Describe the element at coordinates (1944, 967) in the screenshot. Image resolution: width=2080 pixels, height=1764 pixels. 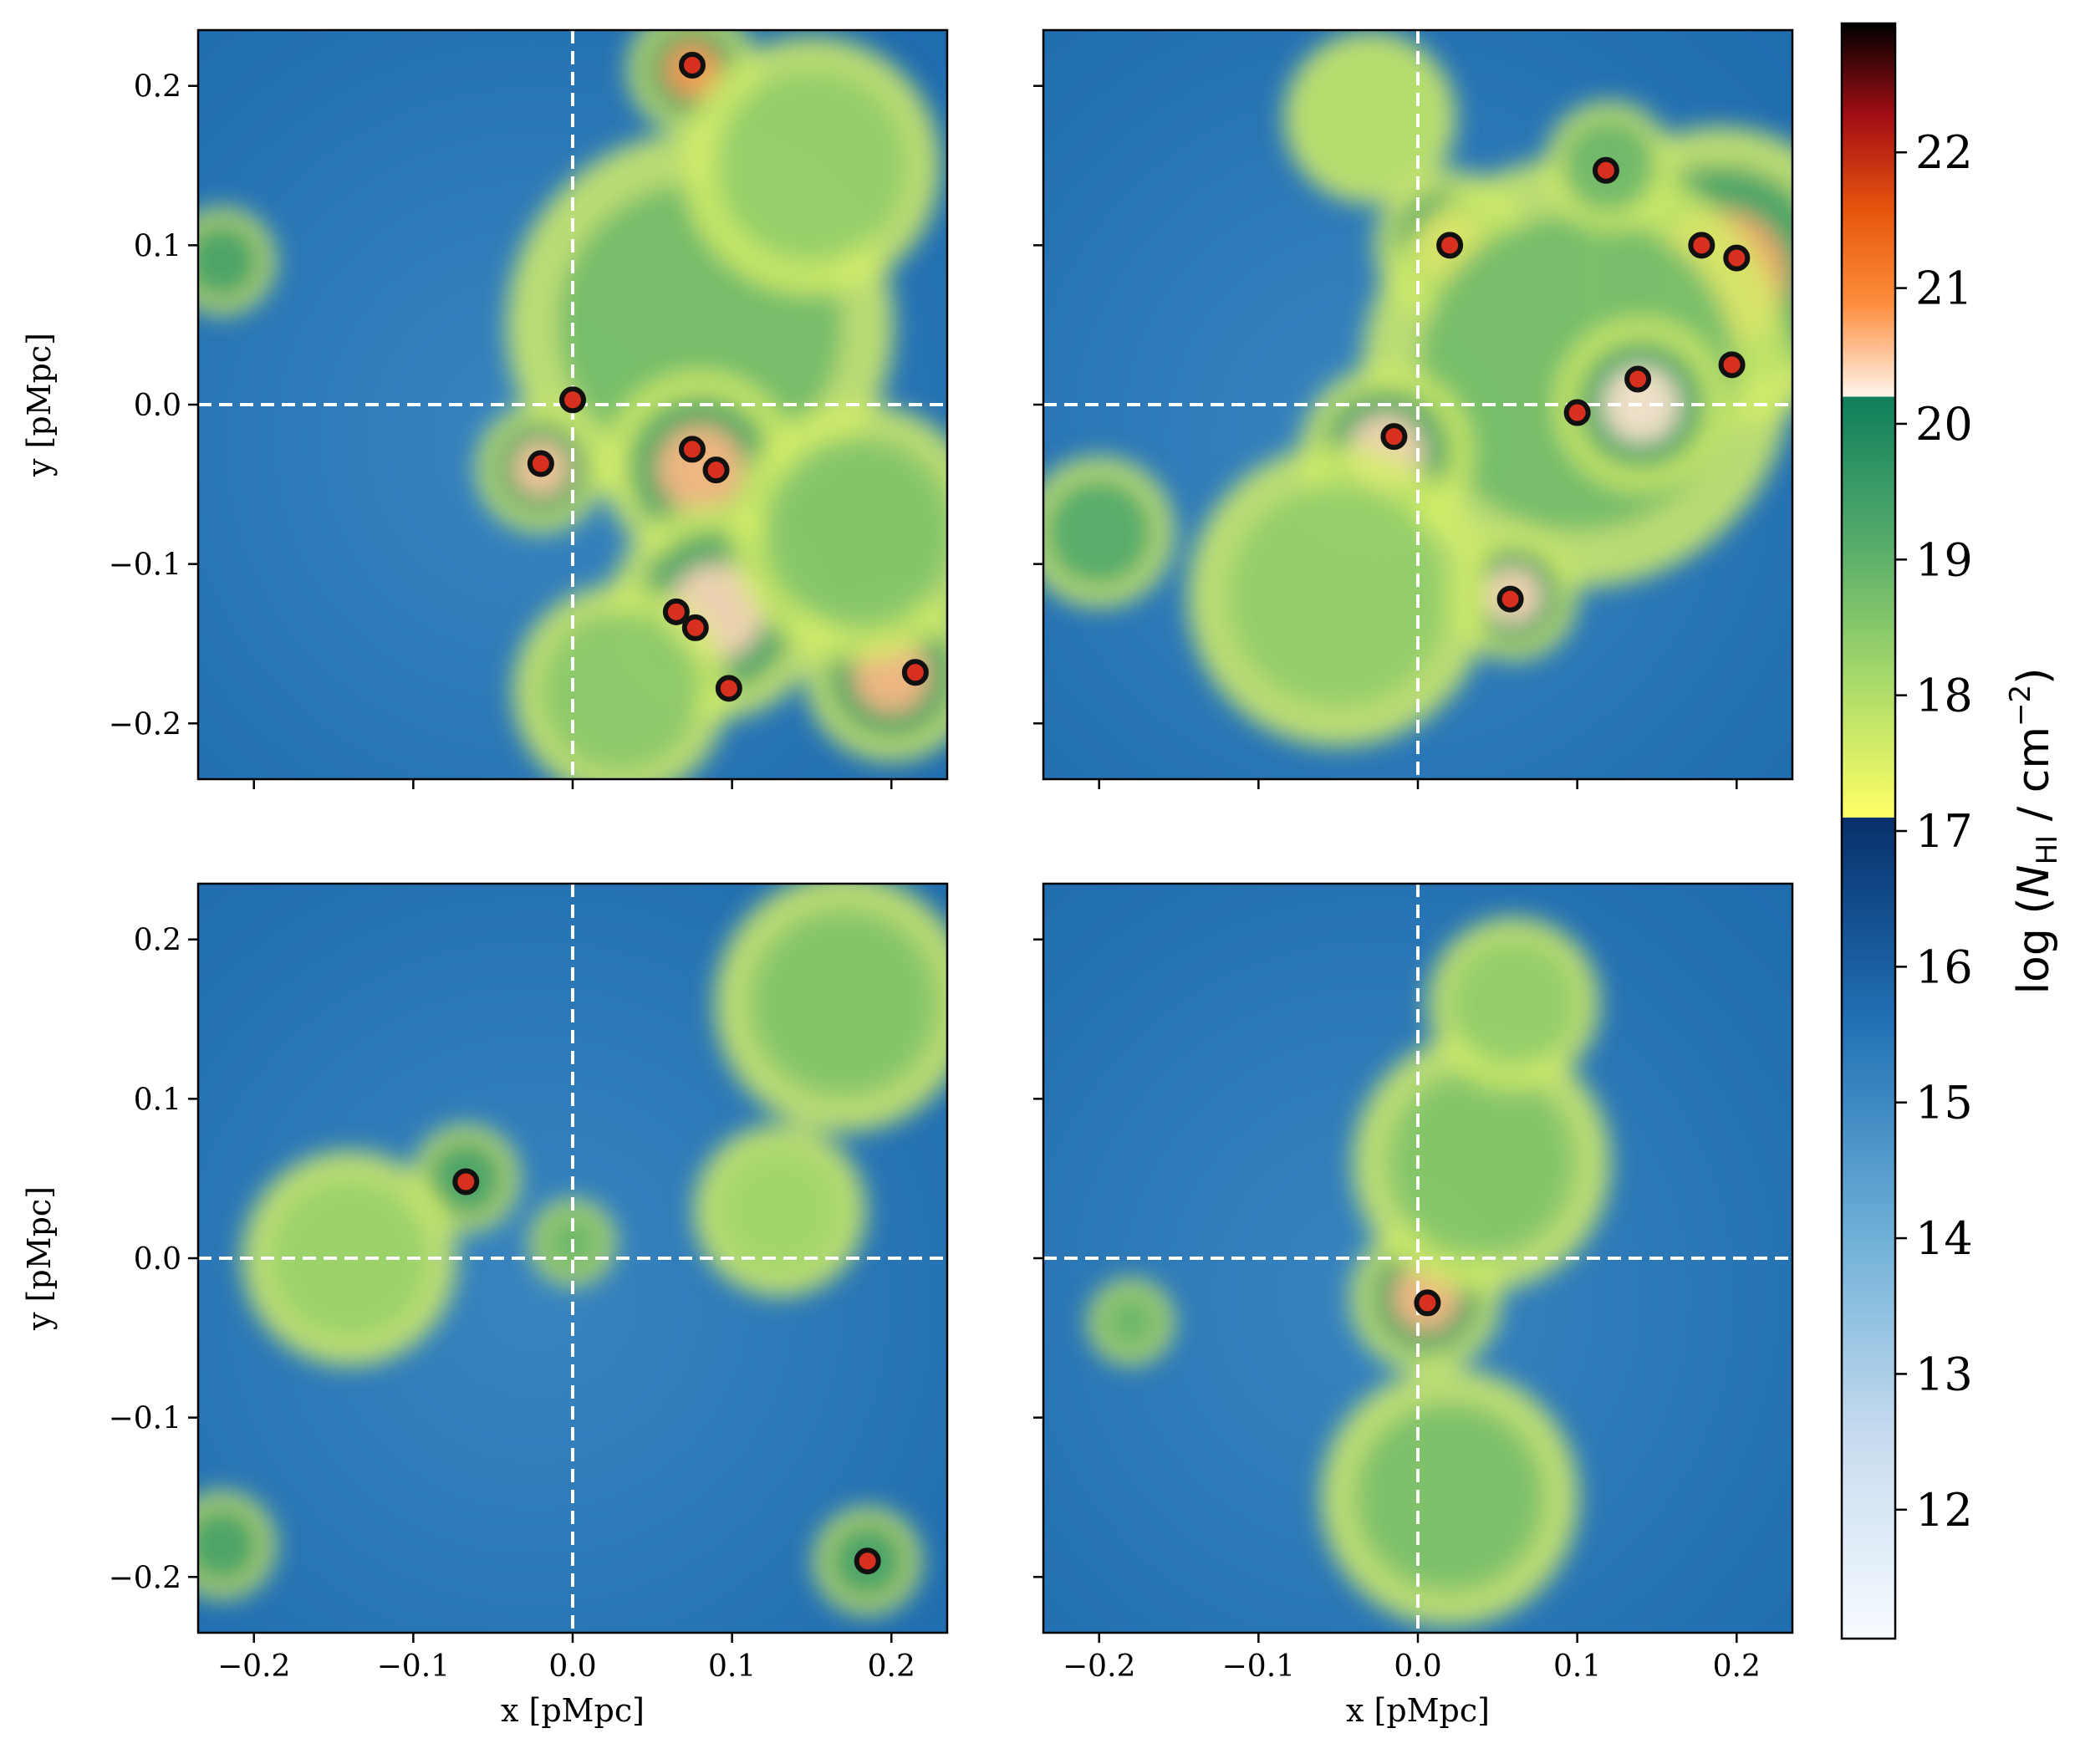
I see `colorbar-tick-label: 16` at that location.